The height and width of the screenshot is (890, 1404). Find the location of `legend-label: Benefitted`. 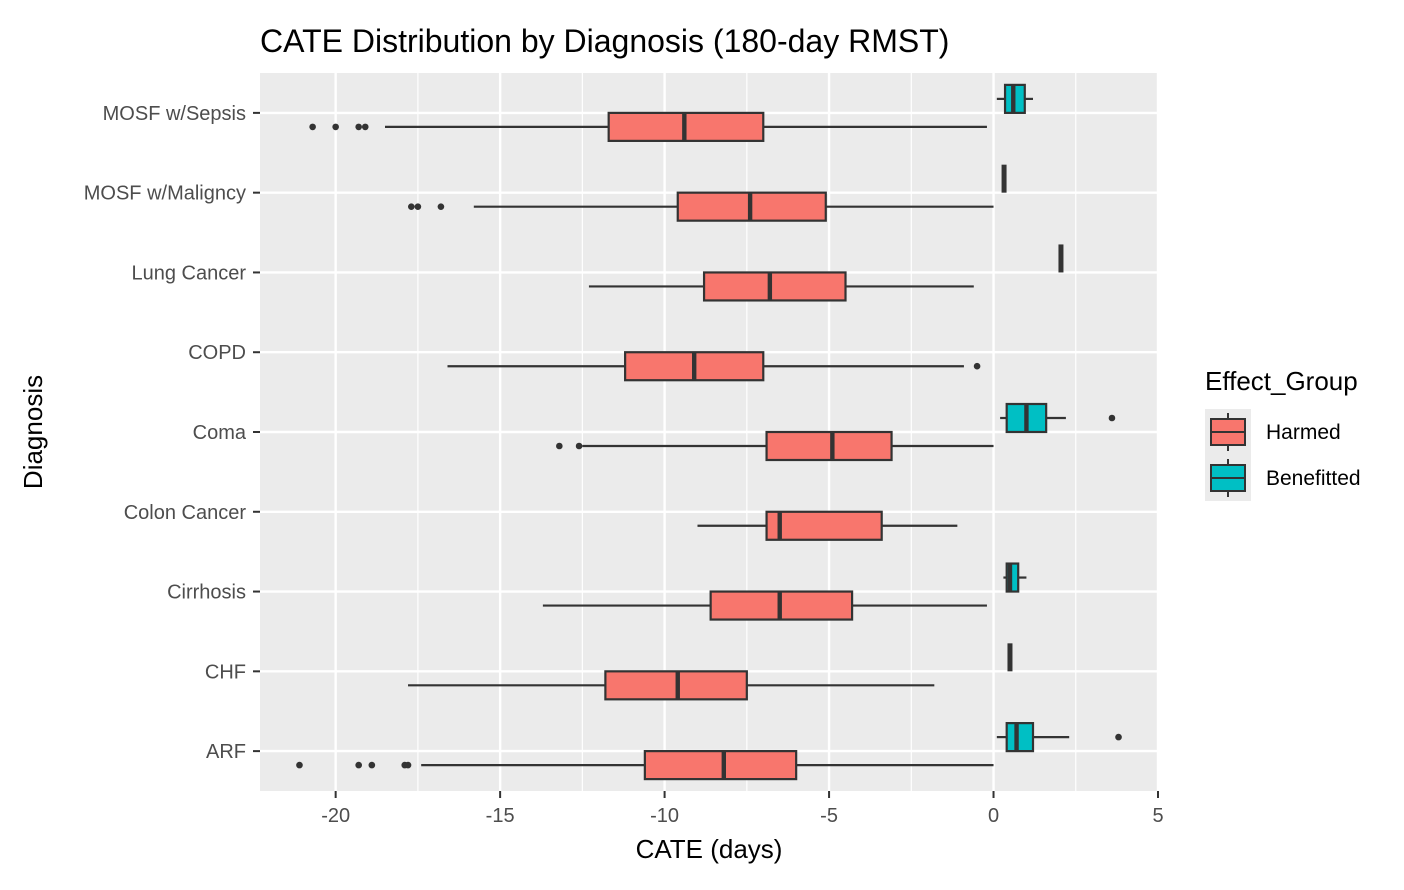

legend-label: Benefitted is located at coordinates (1313, 478).